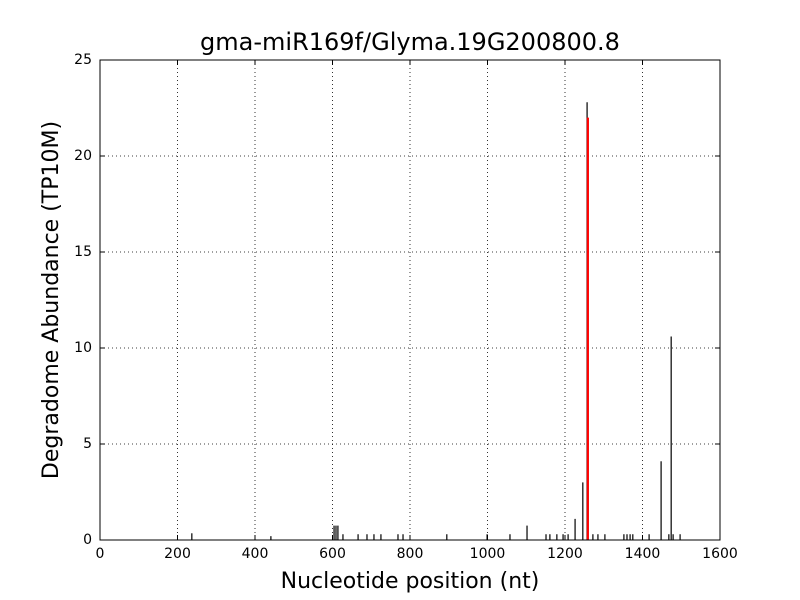 This screenshot has height=600, width=800. What do you see at coordinates (87, 444) in the screenshot?
I see `y-tick-label: 5` at bounding box center [87, 444].